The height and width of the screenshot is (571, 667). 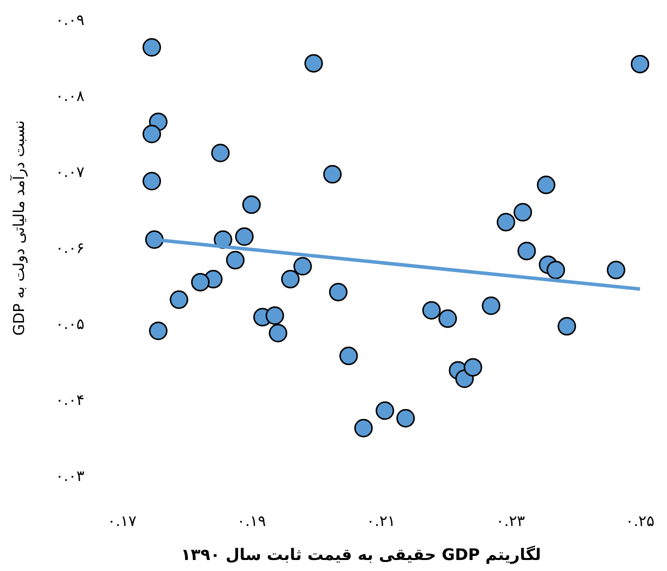 What do you see at coordinates (510, 521) in the screenshot?
I see `x-tick-label: ۰.۲۳` at bounding box center [510, 521].